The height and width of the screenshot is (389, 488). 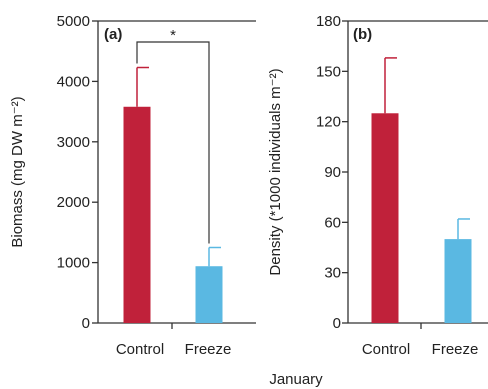 What do you see at coordinates (332, 172) in the screenshot?
I see `y-tick-label: 90` at bounding box center [332, 172].